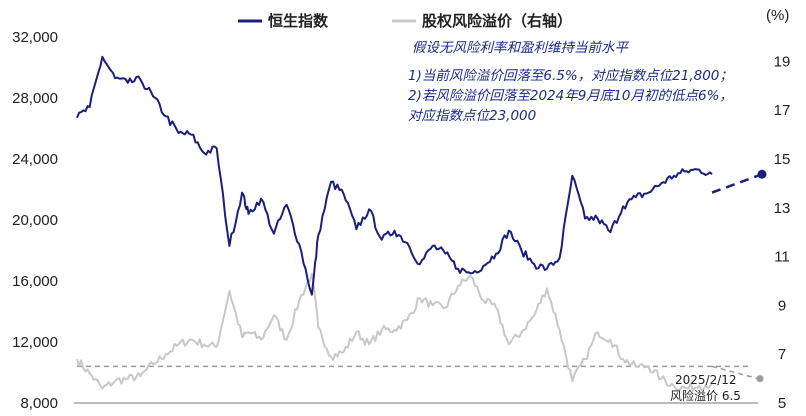 Image resolution: width=806 pixels, height=416 pixels. I want to click on end-label-date: 2025/2/12, so click(706, 380).